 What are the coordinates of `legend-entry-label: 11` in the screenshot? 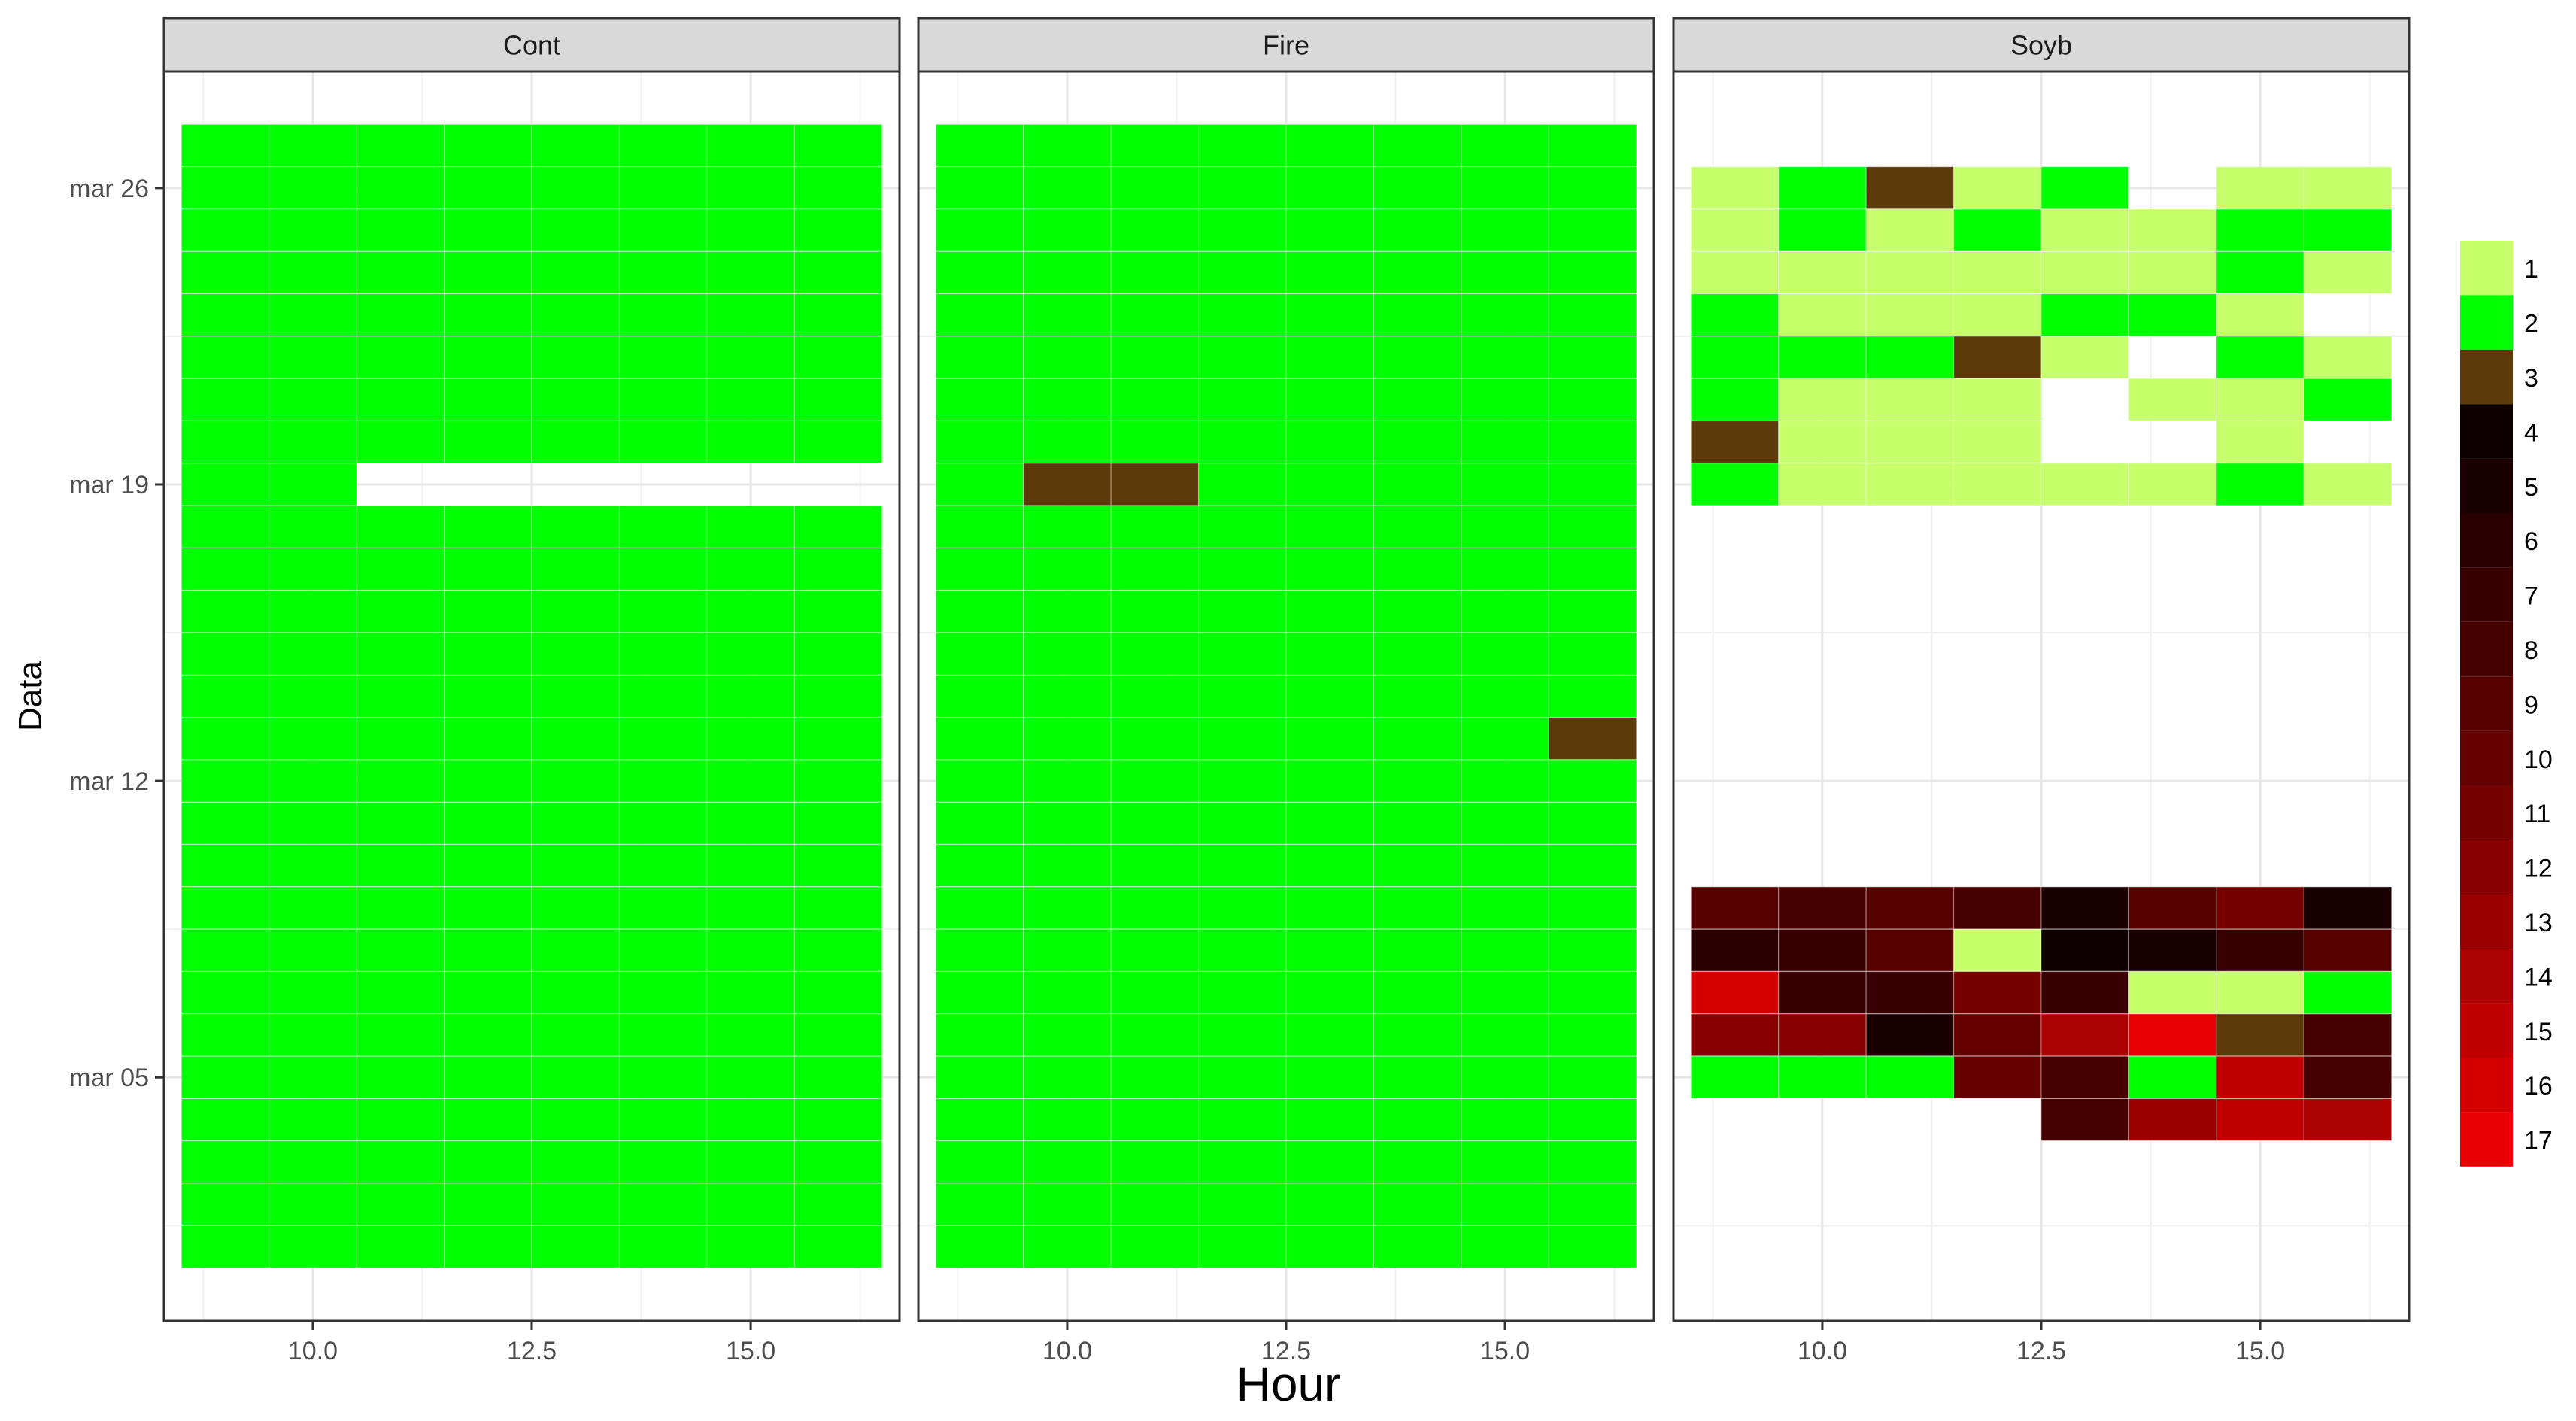 It's located at (2537, 814).